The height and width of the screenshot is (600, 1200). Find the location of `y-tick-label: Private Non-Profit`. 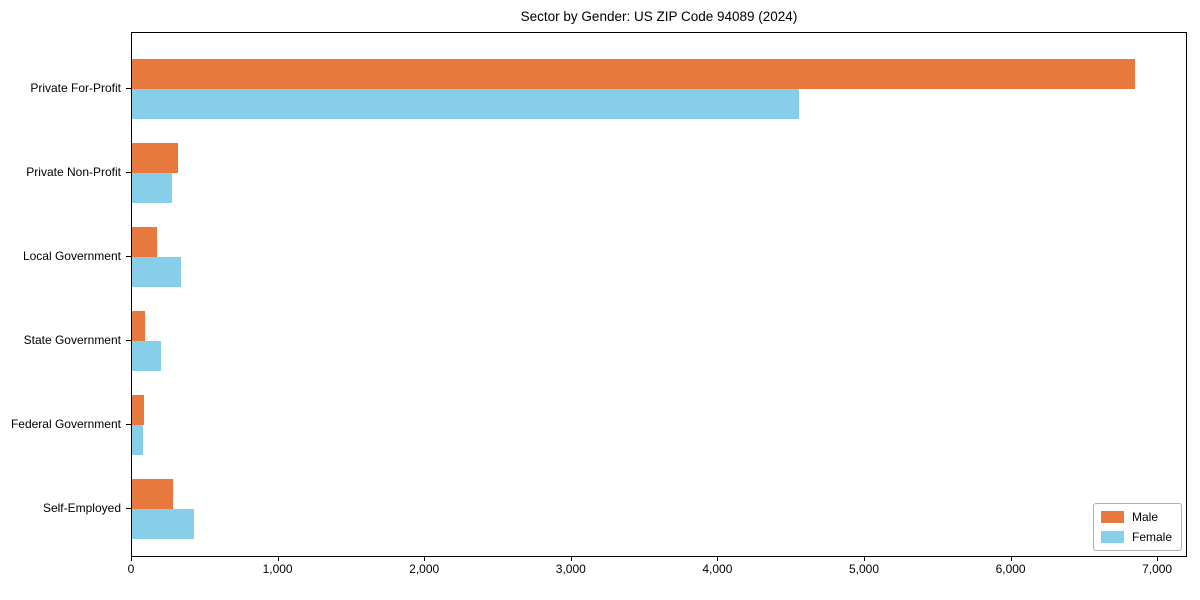

y-tick-label: Private Non-Profit is located at coordinates (73, 172).